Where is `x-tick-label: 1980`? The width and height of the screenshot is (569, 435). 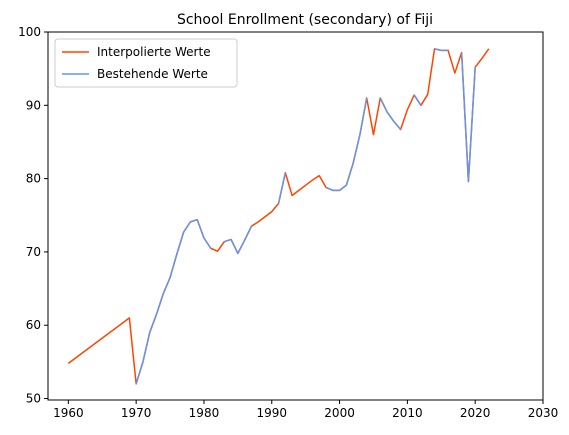 x-tick-label: 1980 is located at coordinates (204, 413).